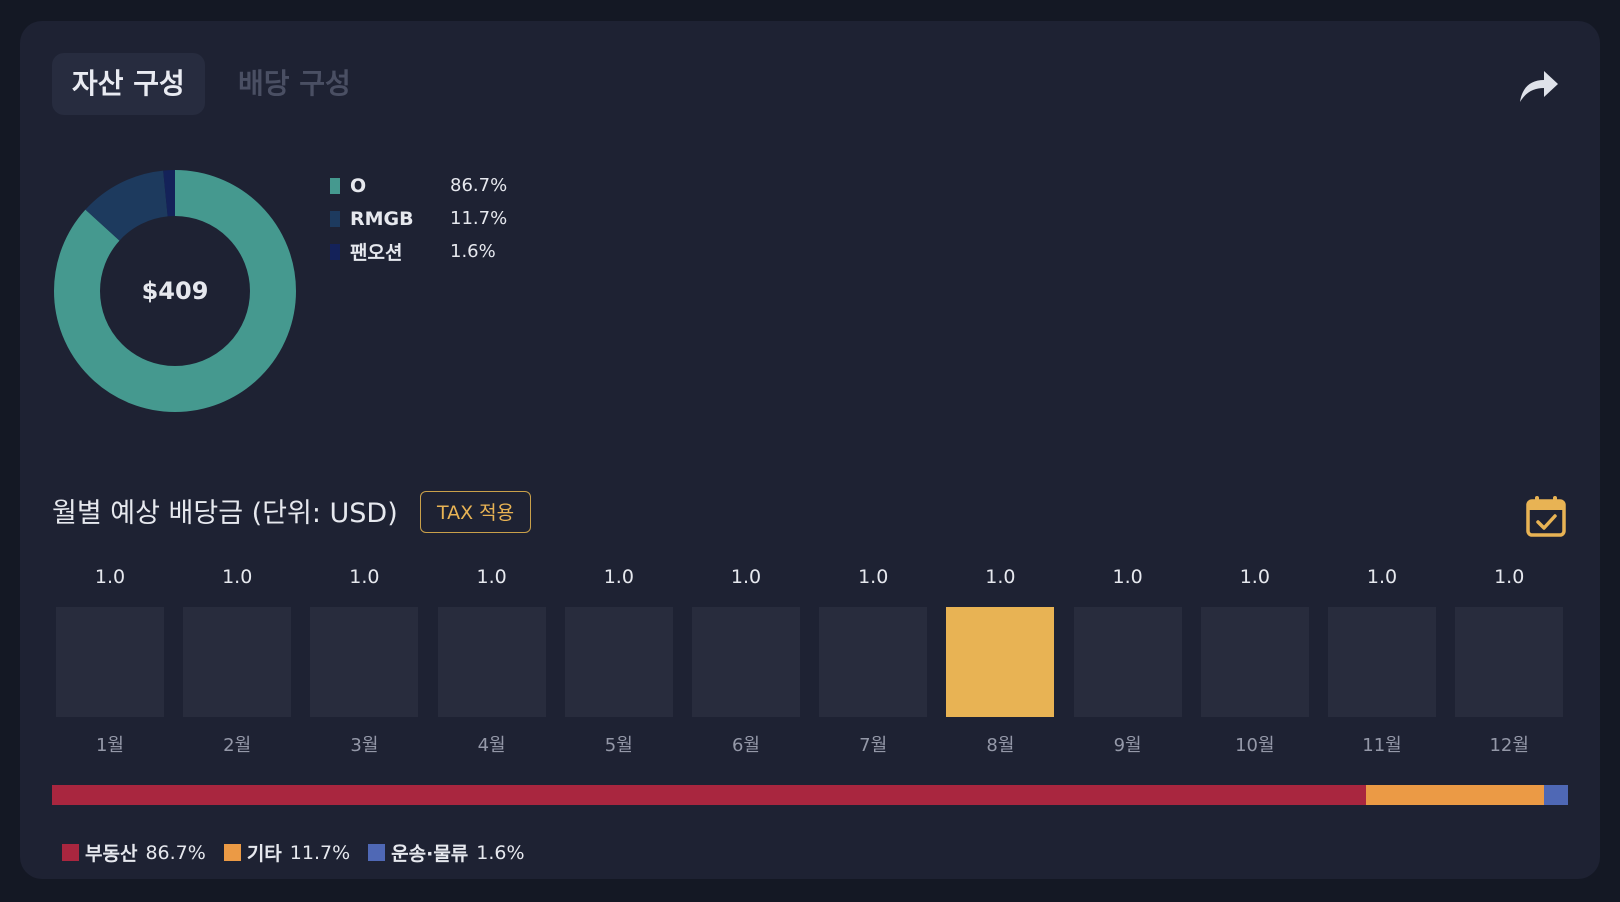 This screenshot has height=902, width=1620. Describe the element at coordinates (1382, 745) in the screenshot. I see `month-label: 11월` at that location.